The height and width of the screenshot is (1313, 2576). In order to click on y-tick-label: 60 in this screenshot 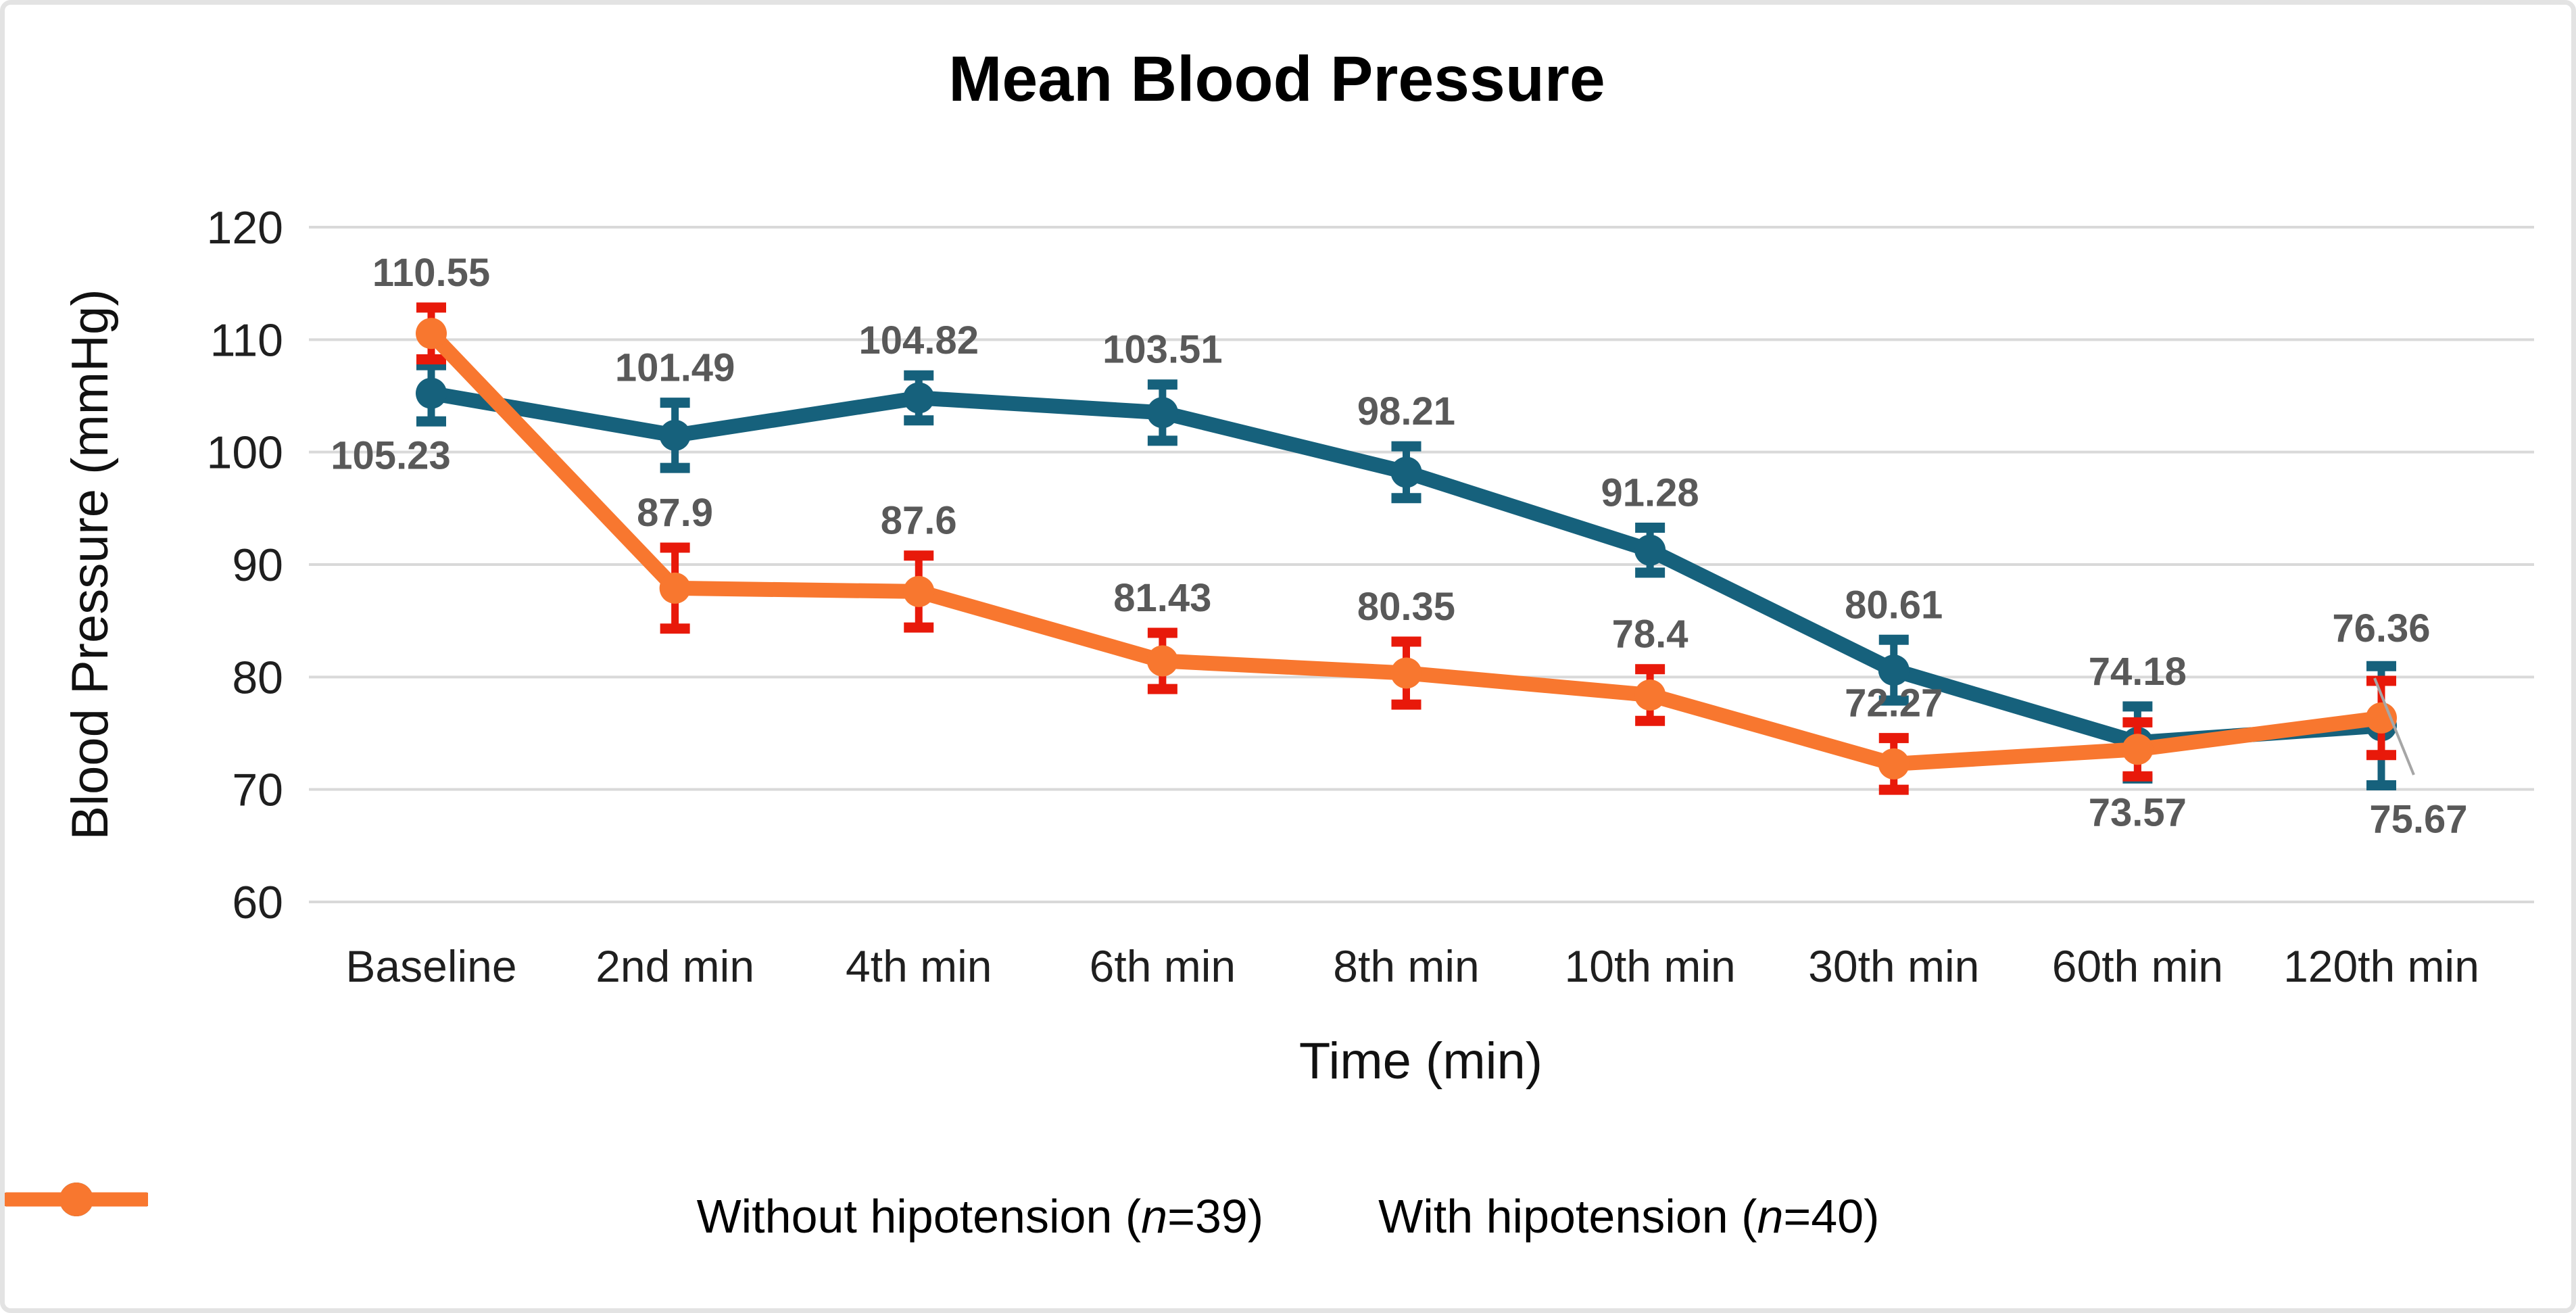, I will do `click(257, 902)`.